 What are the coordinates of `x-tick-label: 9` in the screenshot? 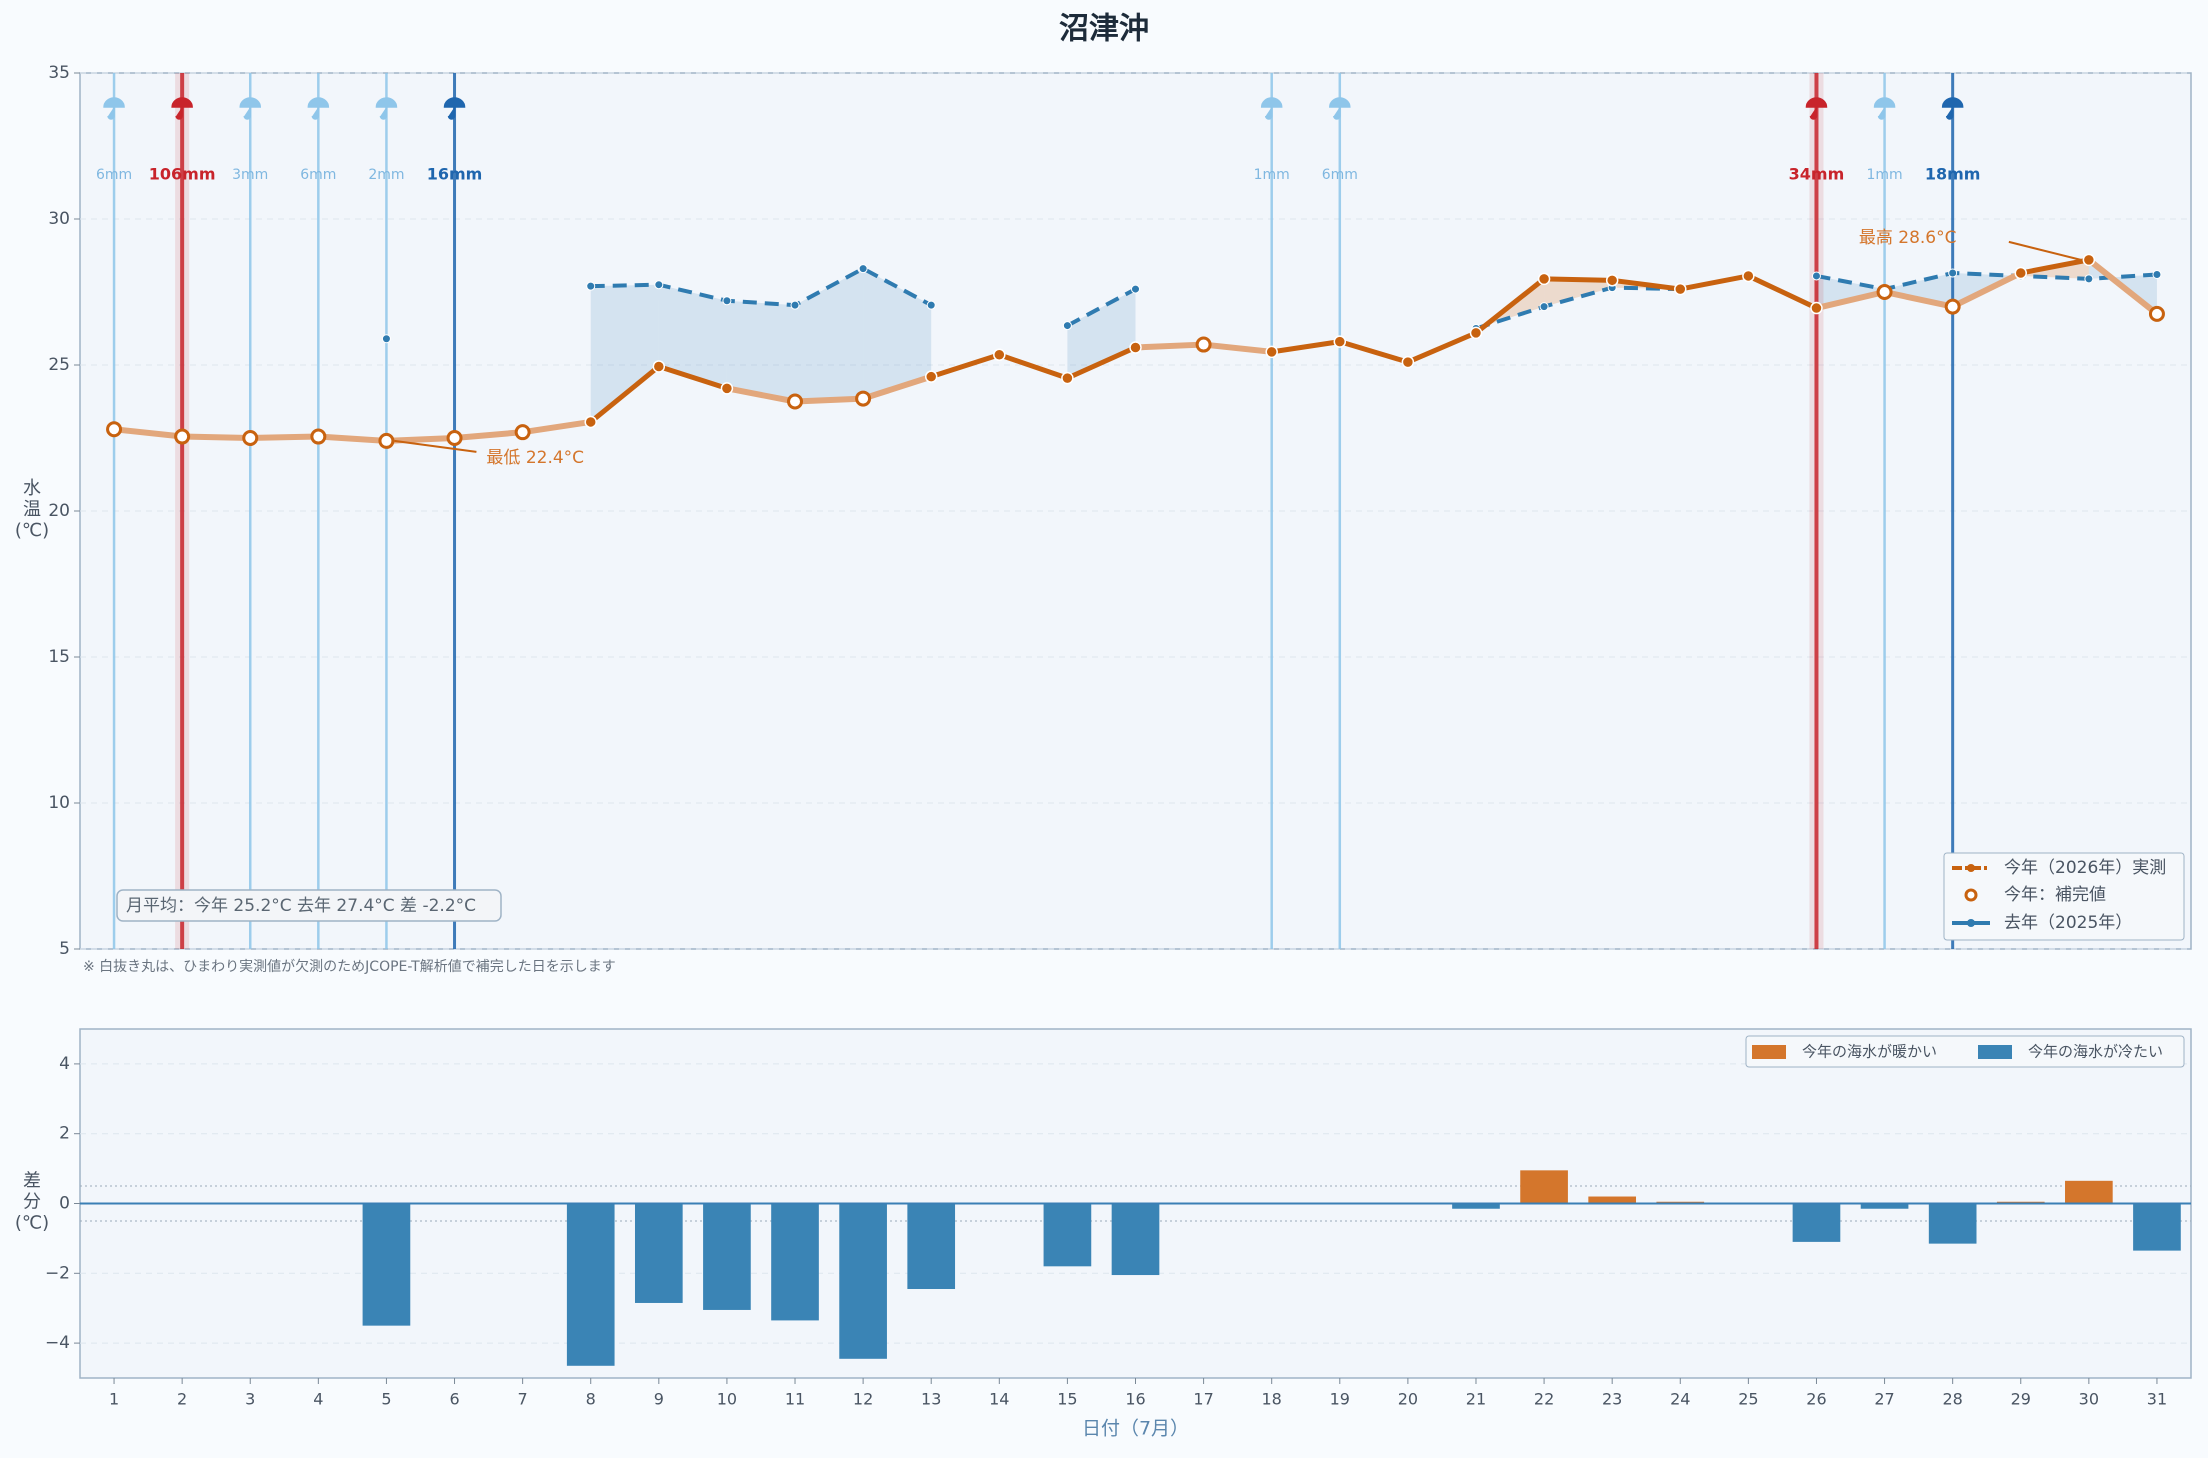 It's located at (659, 1399).